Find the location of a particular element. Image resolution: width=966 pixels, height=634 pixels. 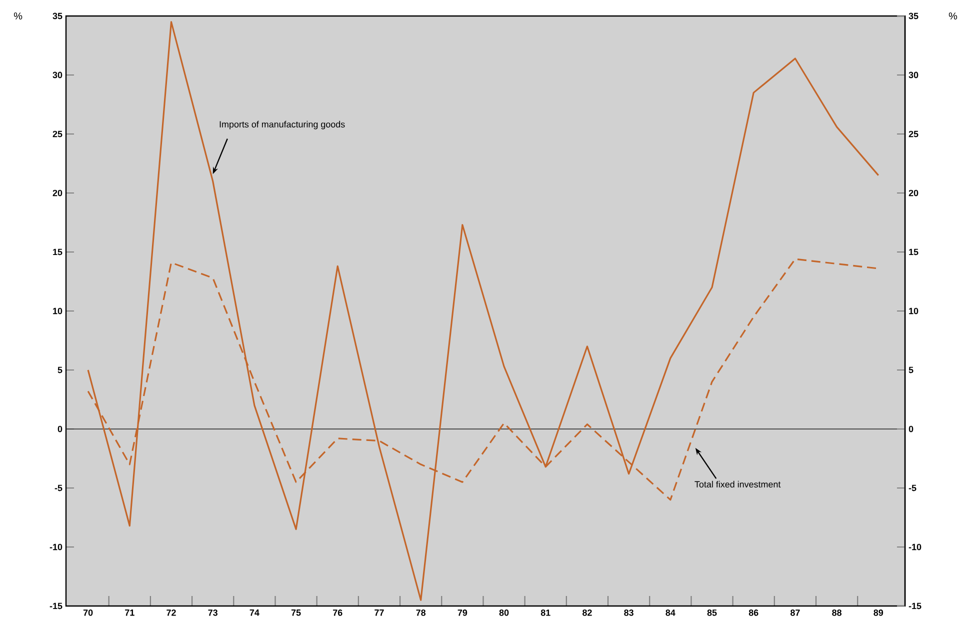

y-axis-title: % is located at coordinates (18, 16).